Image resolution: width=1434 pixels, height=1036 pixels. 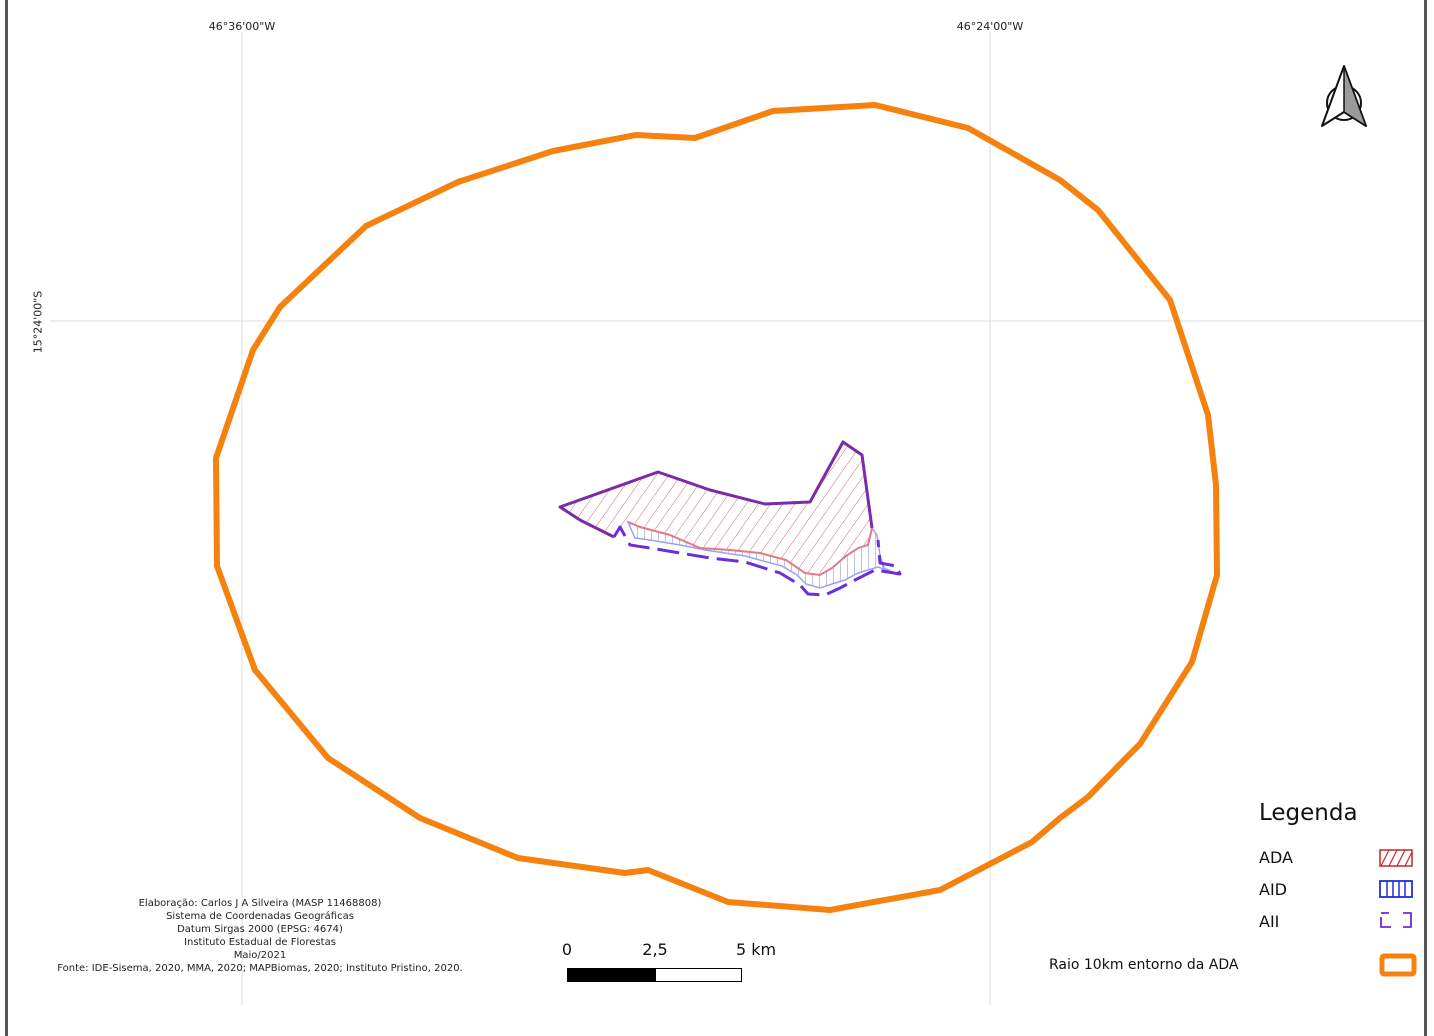 I want to click on legend-label-buffer: Raio 10km entorno da ADA, so click(x=1144, y=965).